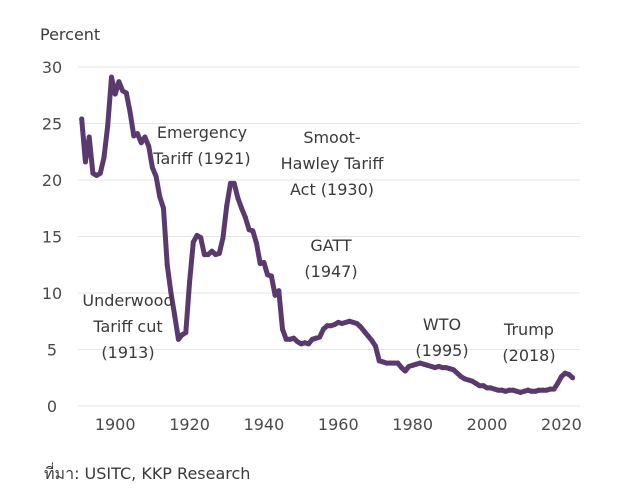 The width and height of the screenshot is (642, 501). I want to click on data-point-1996, so click(472, 381).